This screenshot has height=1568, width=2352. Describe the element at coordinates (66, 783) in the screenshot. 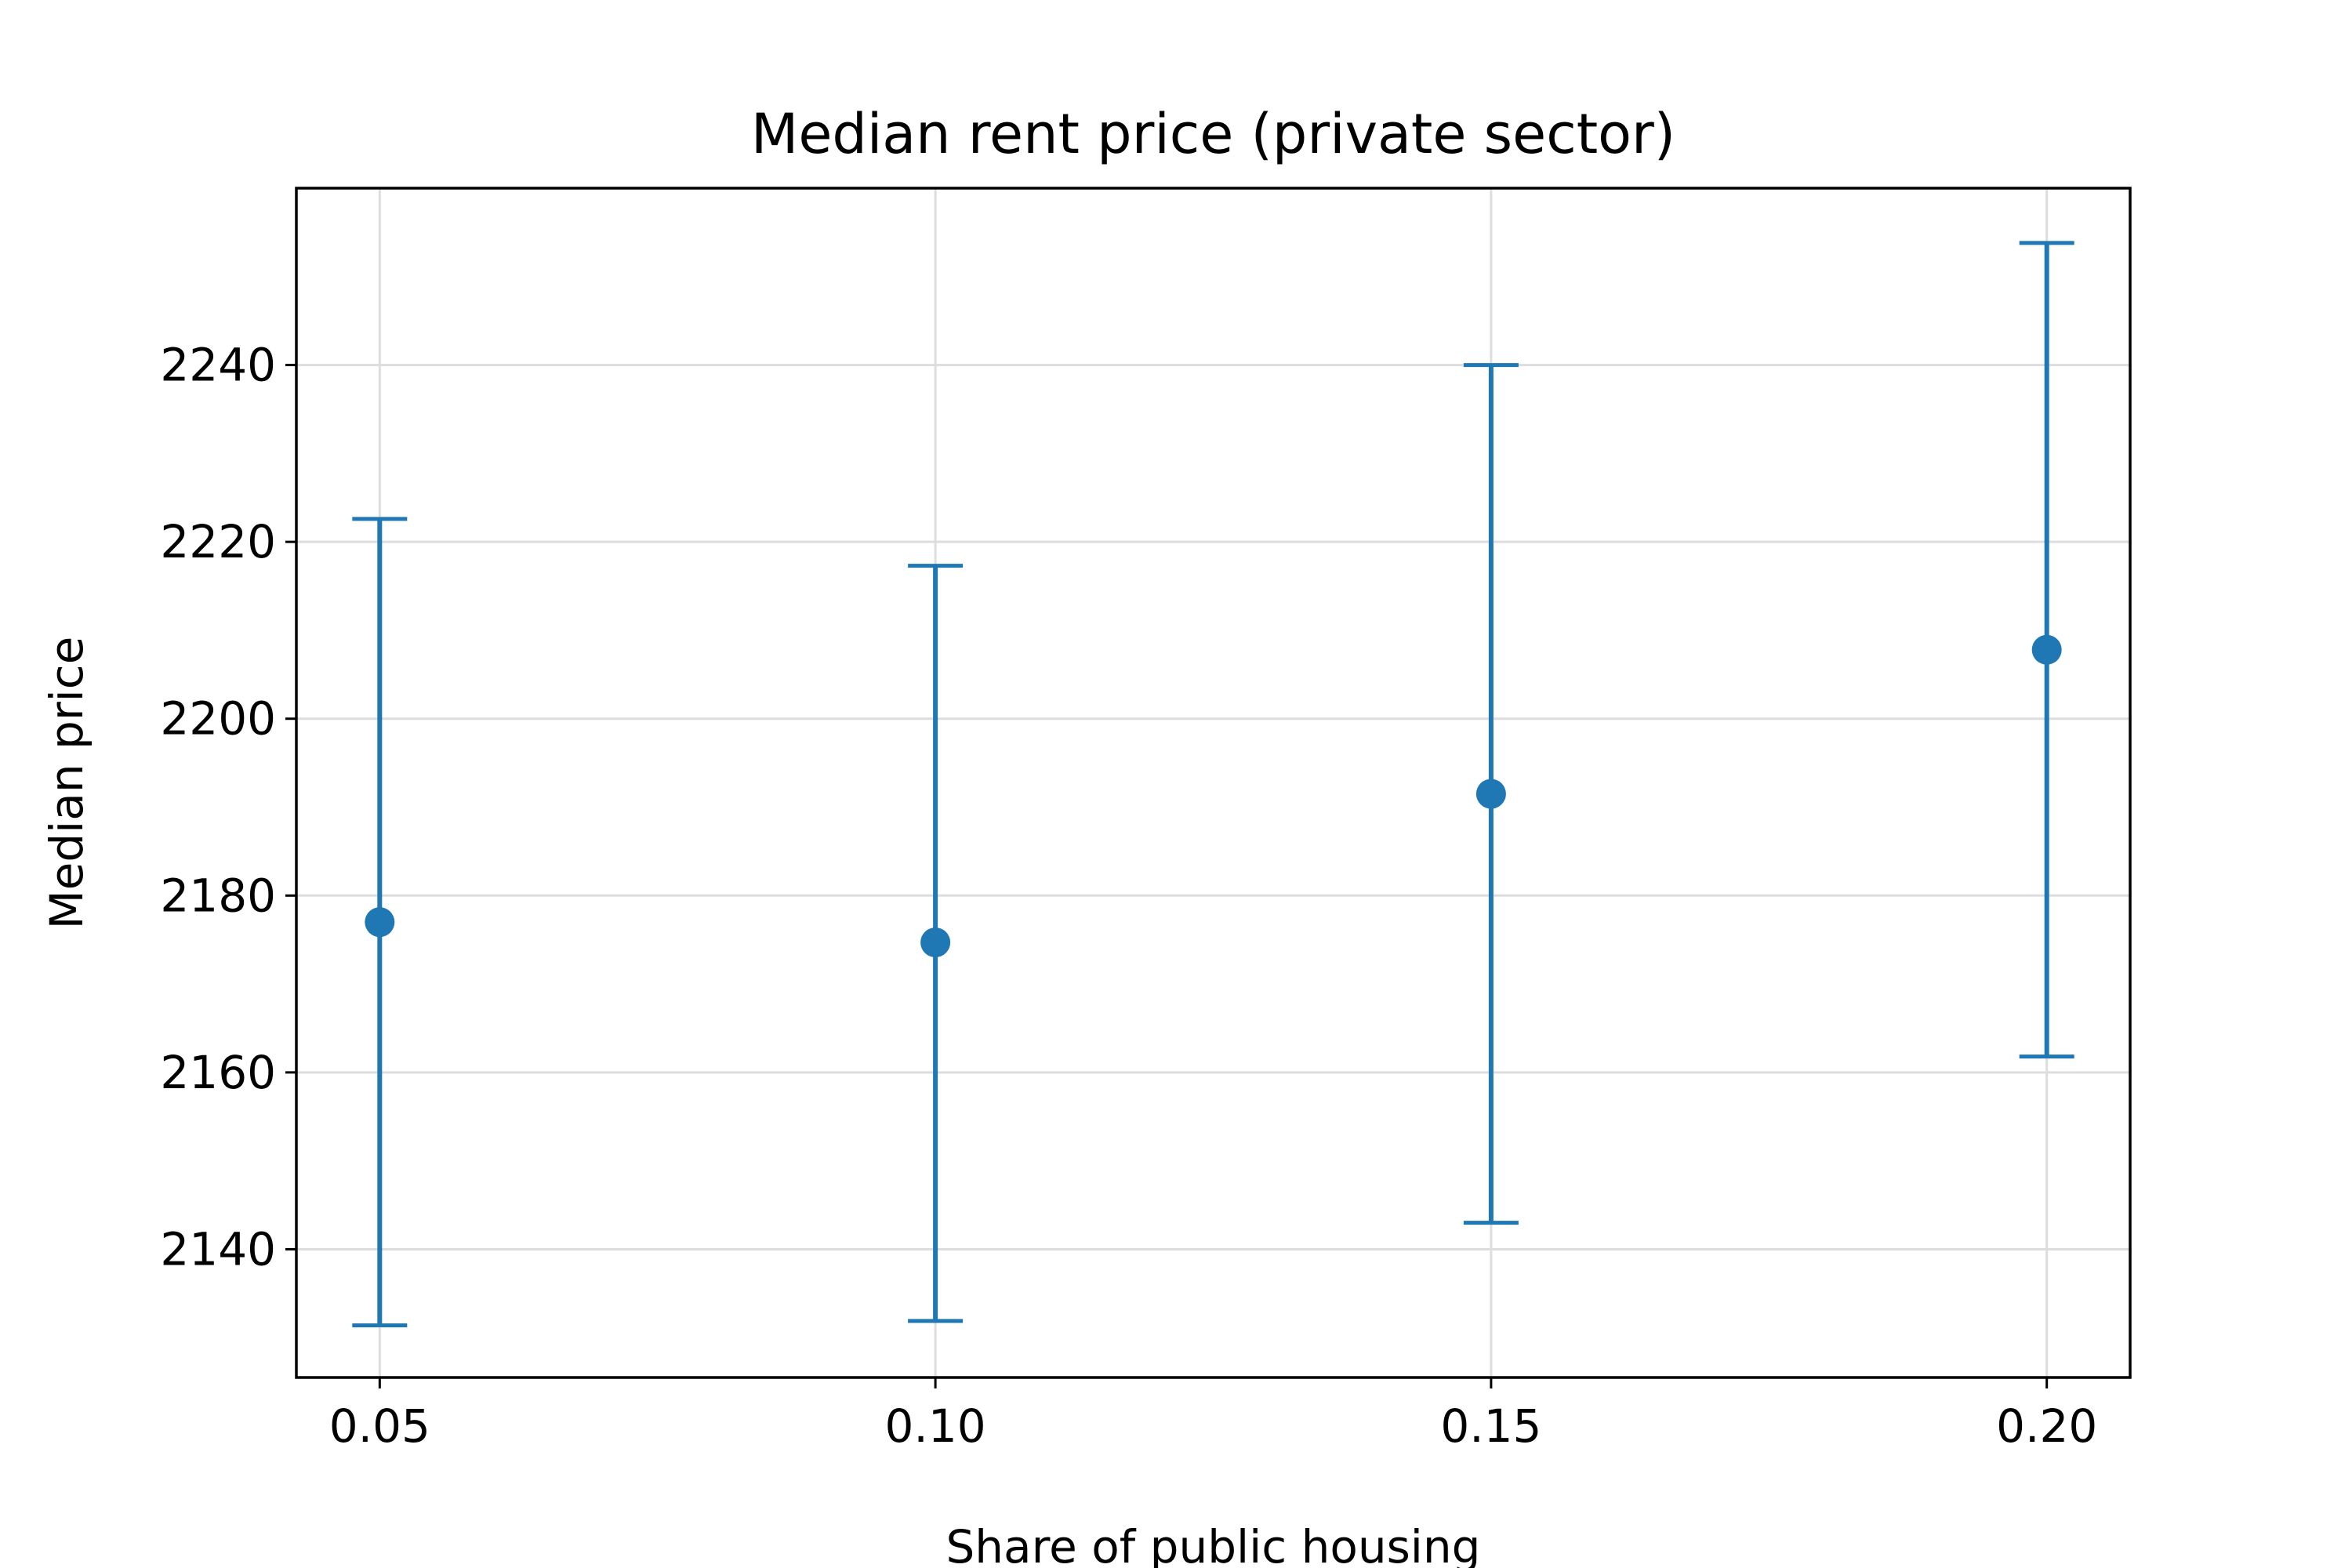

I see `y-axis-title: Median price` at that location.